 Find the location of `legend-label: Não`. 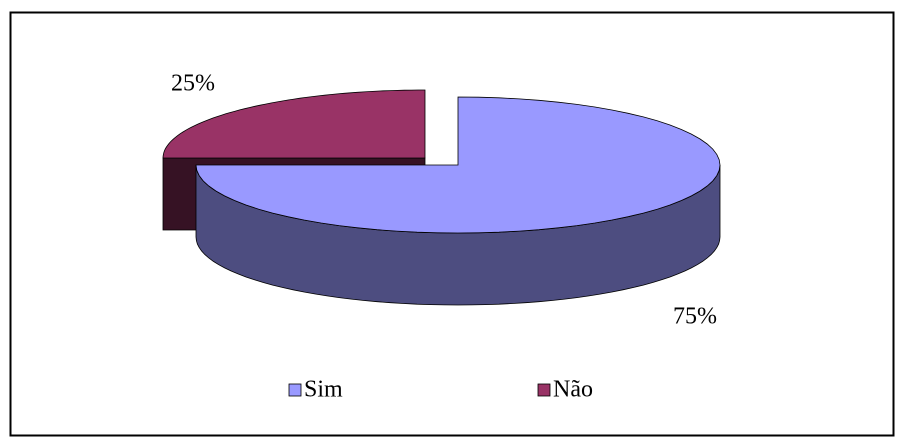

legend-label: Não is located at coordinates (573, 390).